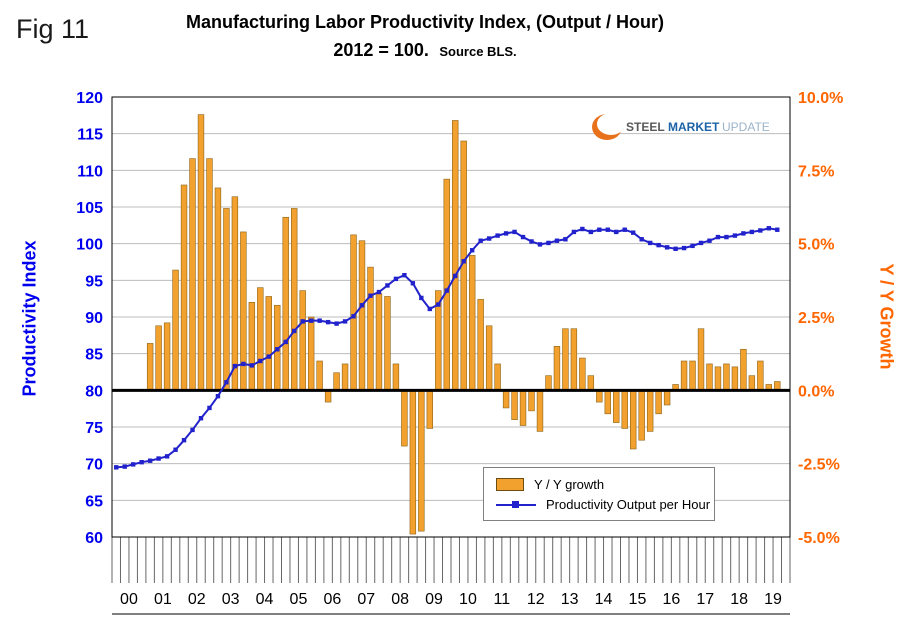 This screenshot has height=622, width=910. Describe the element at coordinates (510, 484) in the screenshot. I see `legend-bar-swatch-icon` at that location.